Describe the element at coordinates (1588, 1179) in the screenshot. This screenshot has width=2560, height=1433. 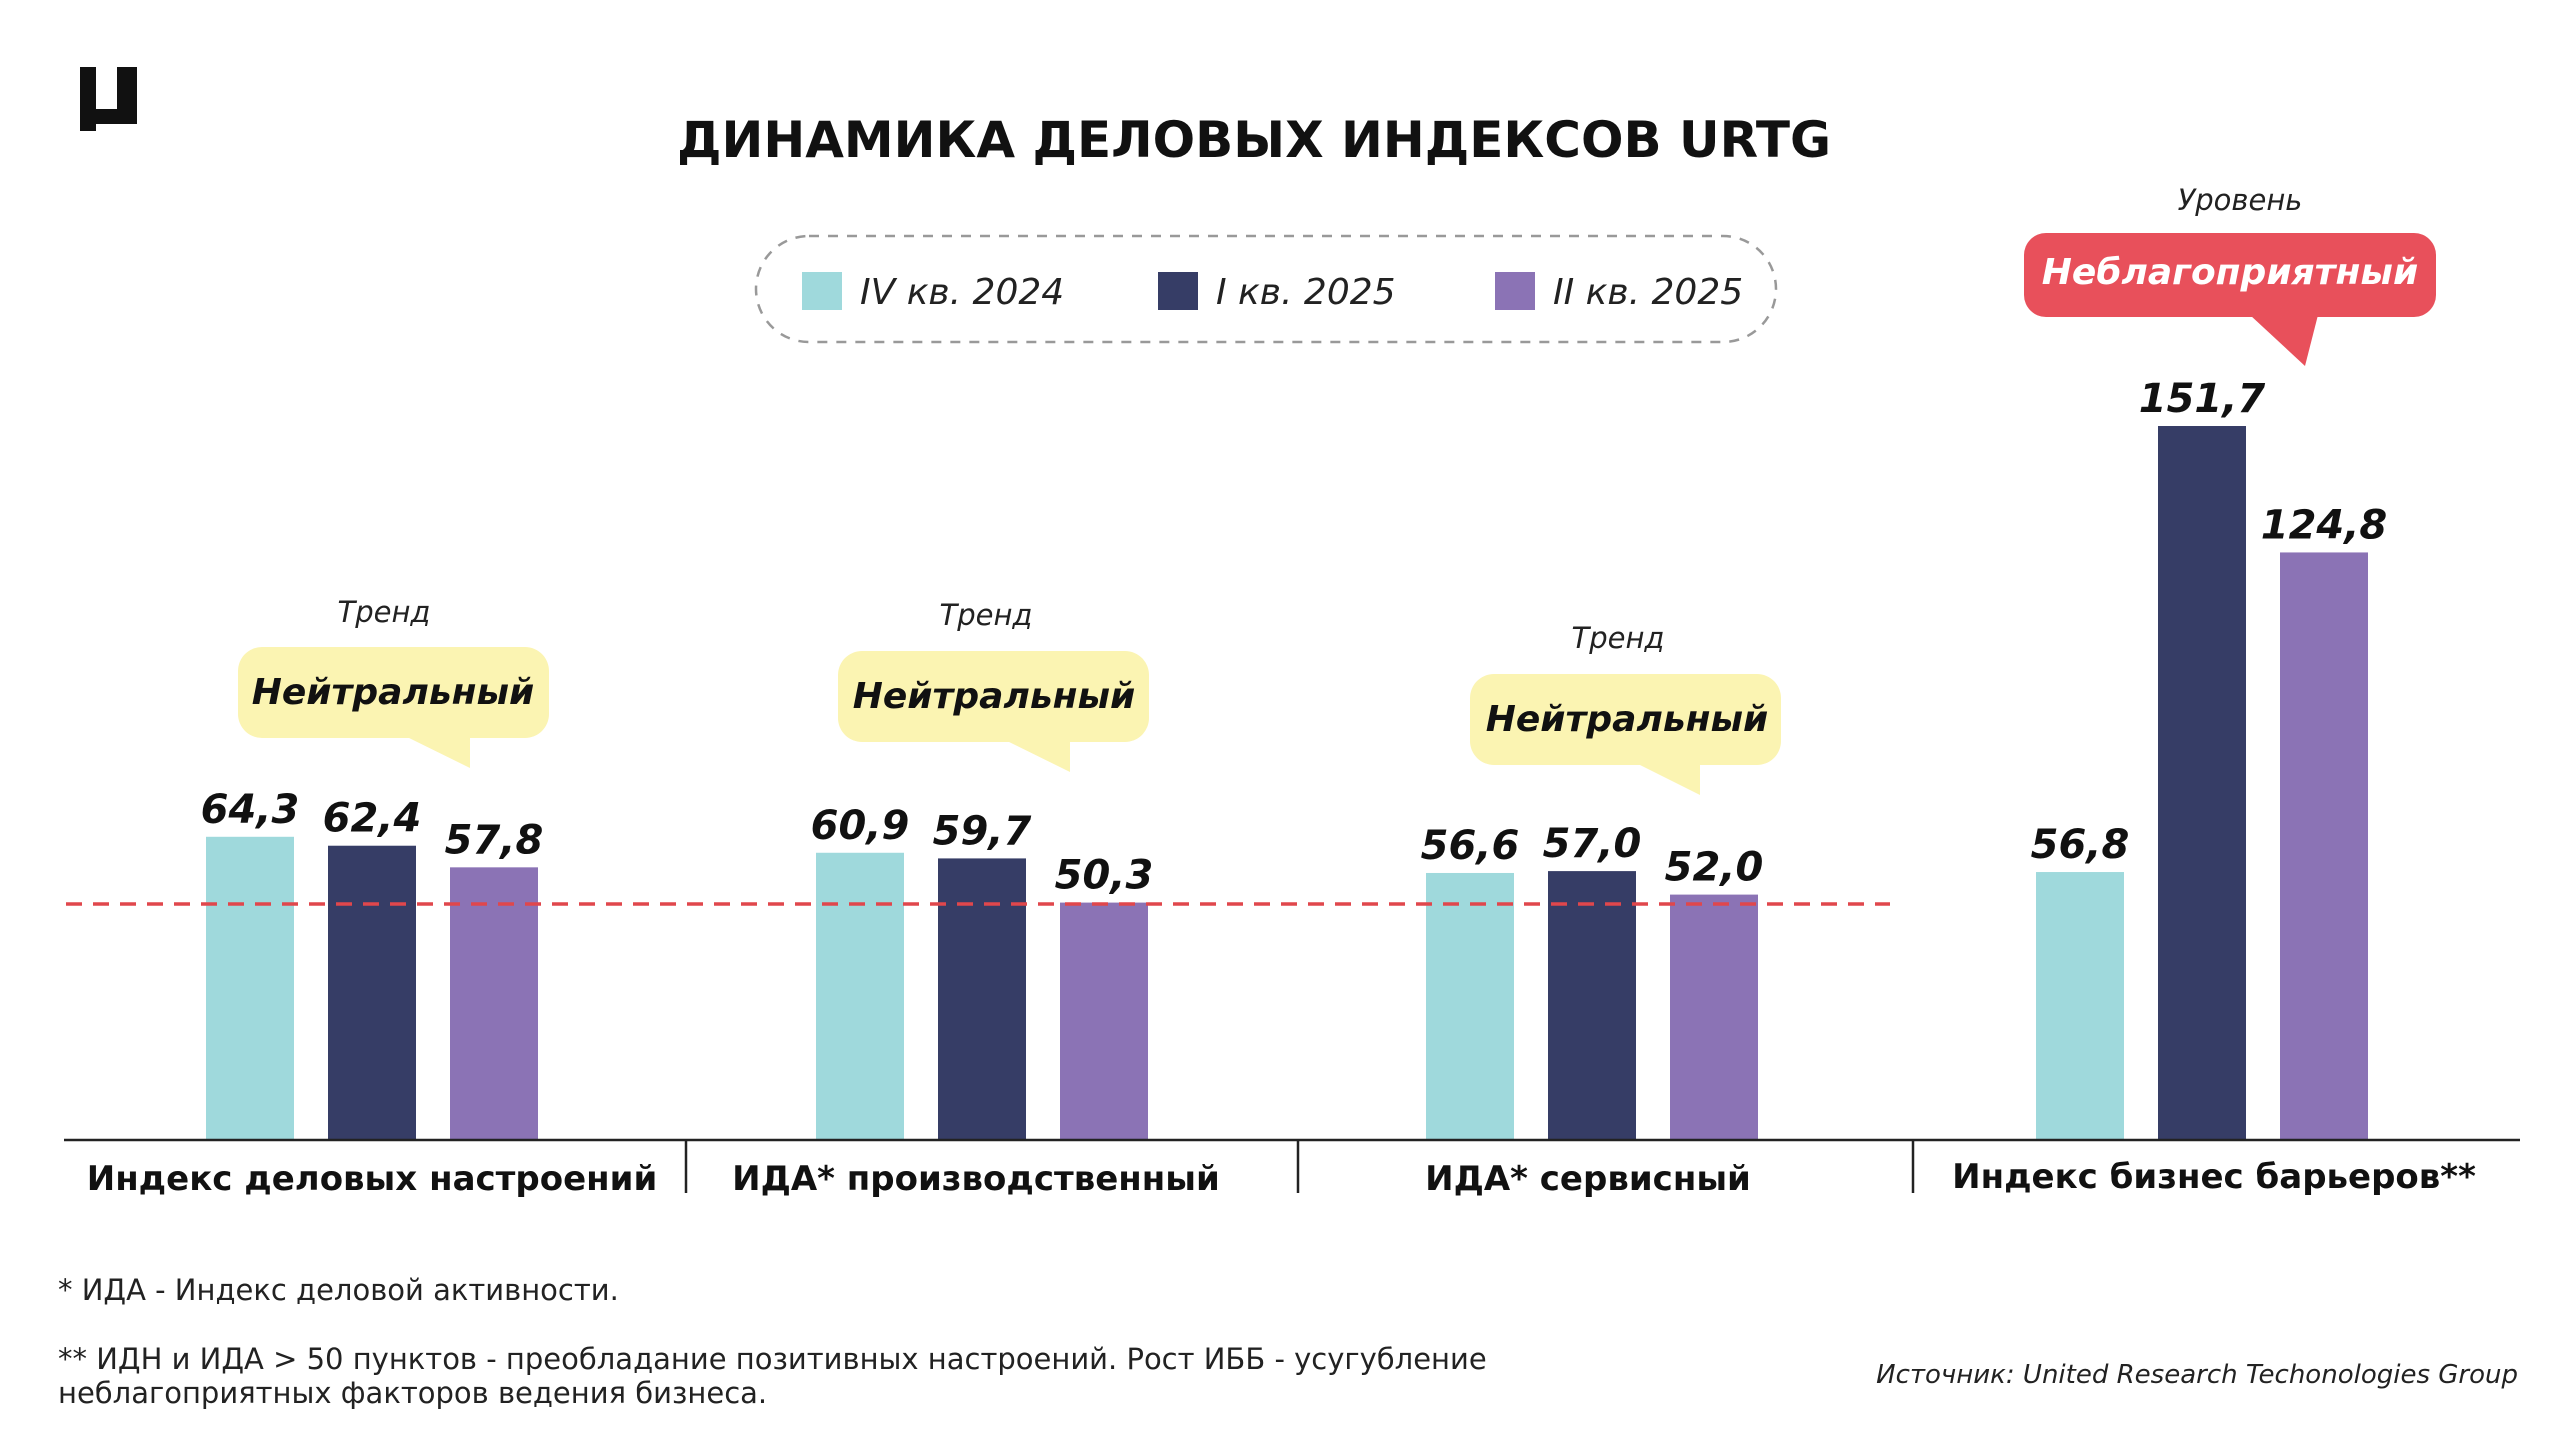
I see `category-label: ИДА* сервисный` at that location.